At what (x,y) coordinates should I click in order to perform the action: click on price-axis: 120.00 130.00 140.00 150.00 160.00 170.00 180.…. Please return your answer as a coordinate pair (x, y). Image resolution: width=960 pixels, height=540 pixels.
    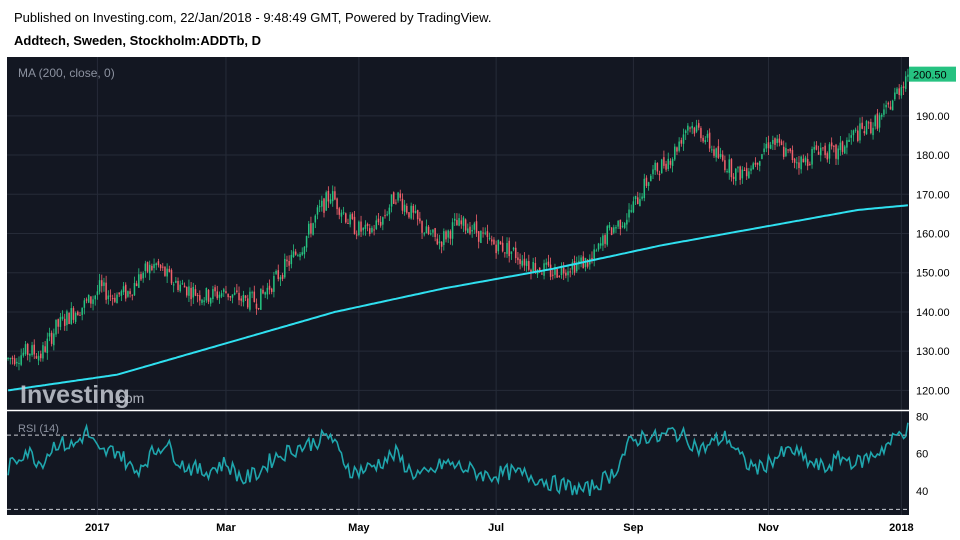
    Looking at the image, I should click on (933, 254).